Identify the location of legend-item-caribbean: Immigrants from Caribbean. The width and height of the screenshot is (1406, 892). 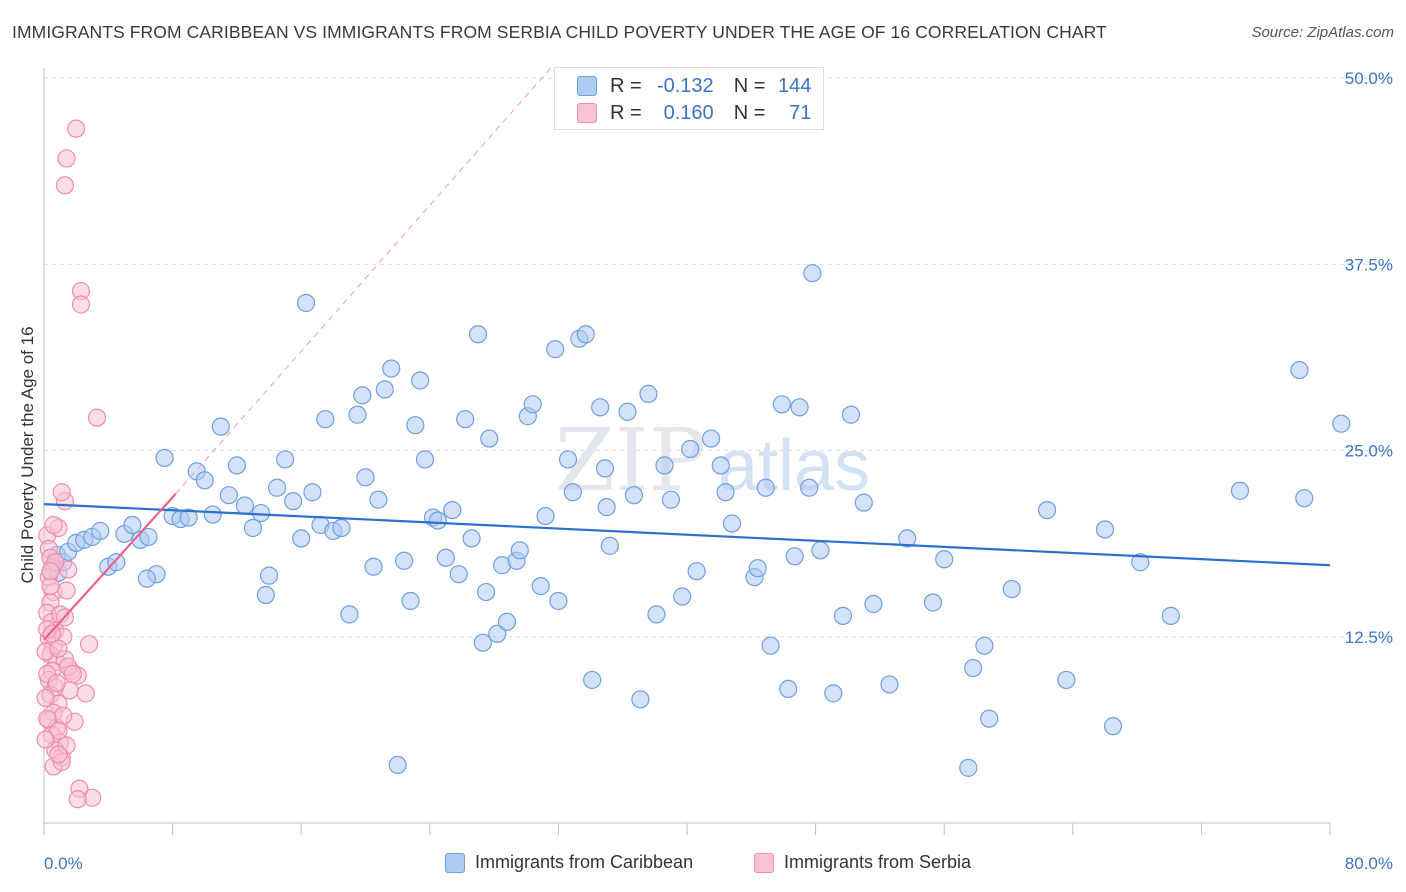
(569, 862).